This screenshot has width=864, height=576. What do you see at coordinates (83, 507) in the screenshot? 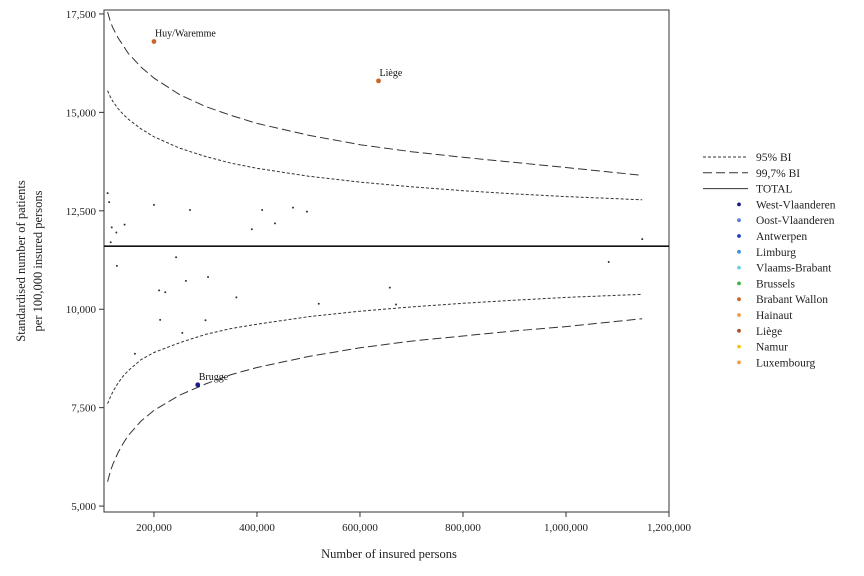
I see `y-tick-label: 5,000` at bounding box center [83, 507].